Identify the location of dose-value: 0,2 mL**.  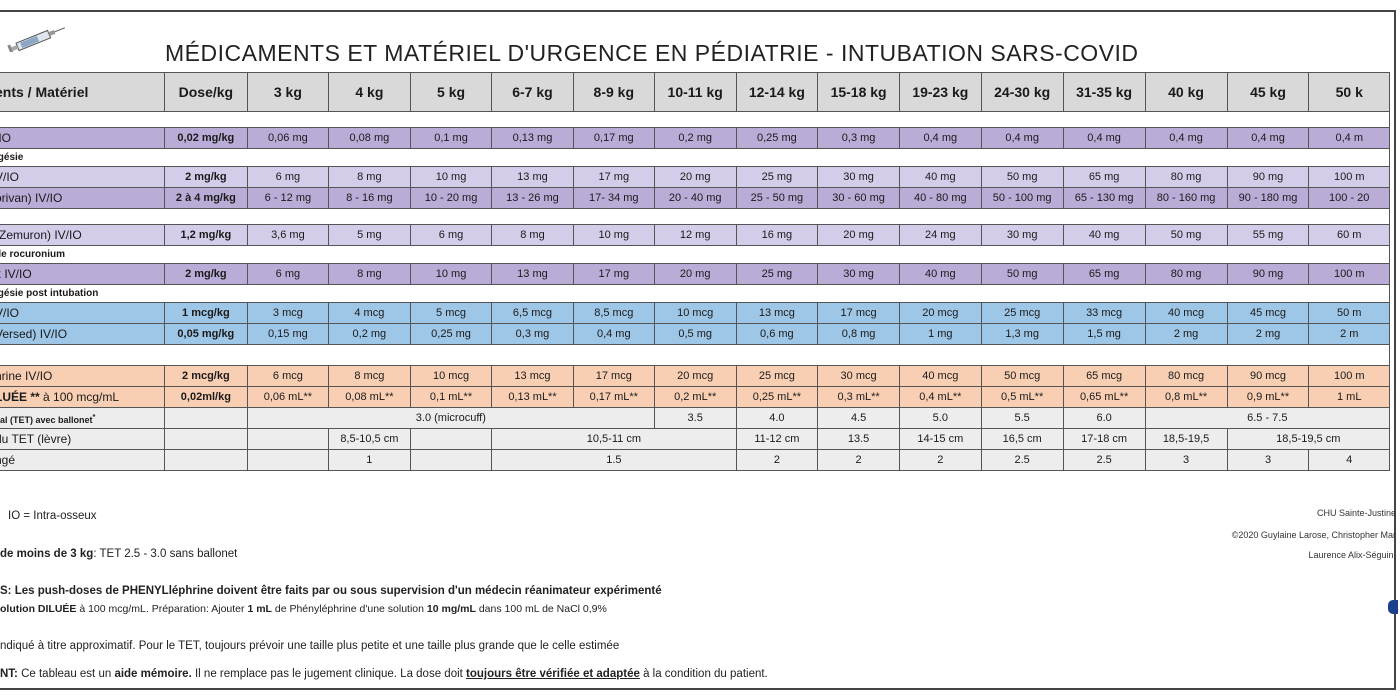
(695, 397).